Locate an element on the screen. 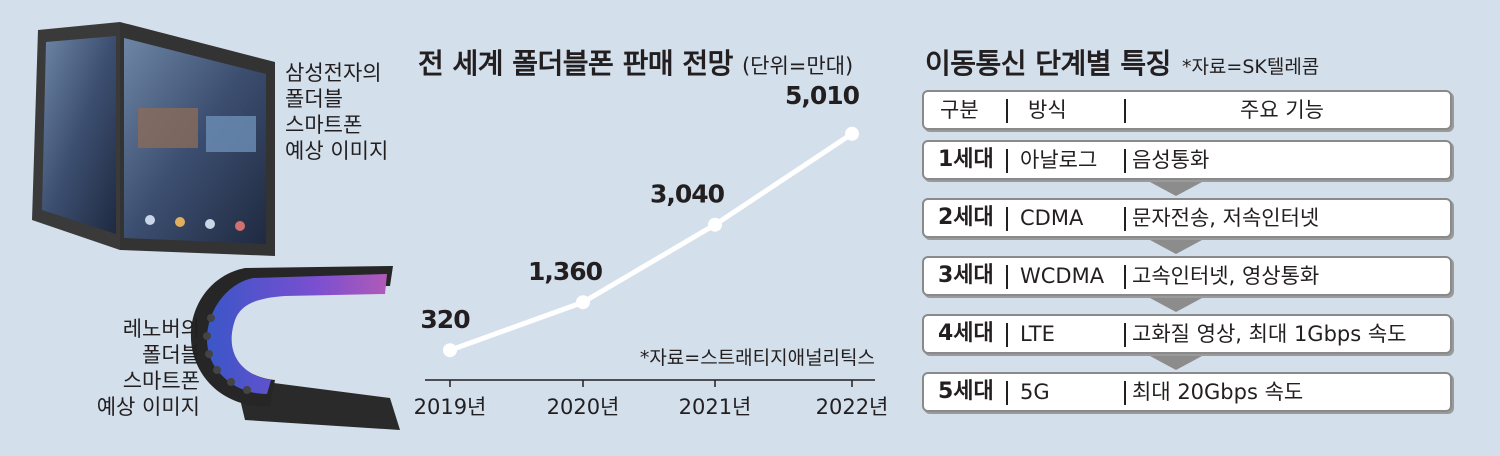  table-title: 이동통신 단계별 특징 *자료=SK텔레콤 is located at coordinates (1122, 62).